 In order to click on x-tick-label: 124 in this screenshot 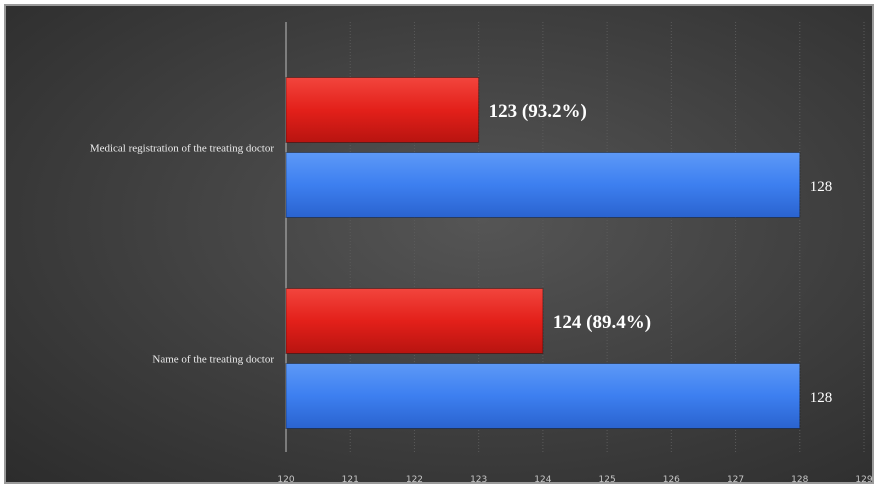, I will do `click(542, 480)`.